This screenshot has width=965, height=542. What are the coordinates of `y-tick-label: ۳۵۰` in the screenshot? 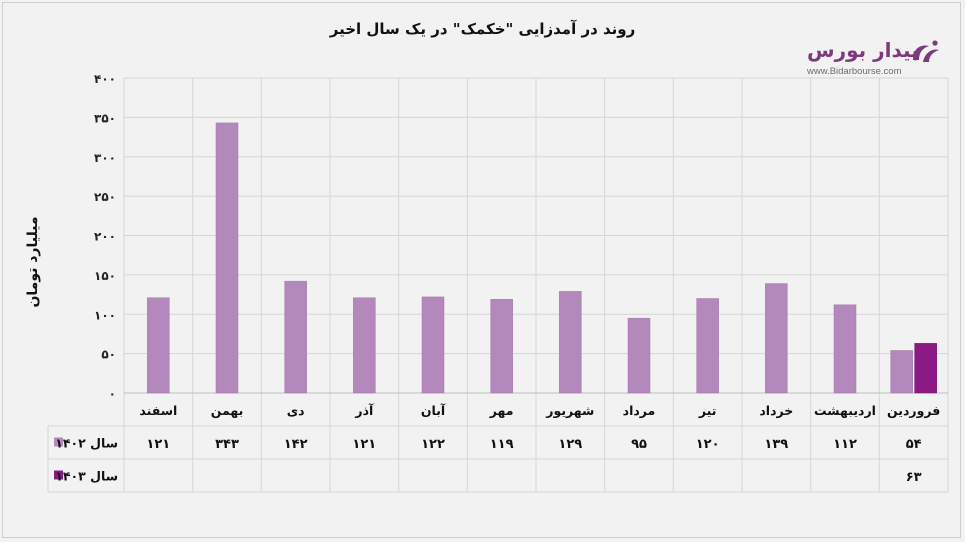 It's located at (105, 118).